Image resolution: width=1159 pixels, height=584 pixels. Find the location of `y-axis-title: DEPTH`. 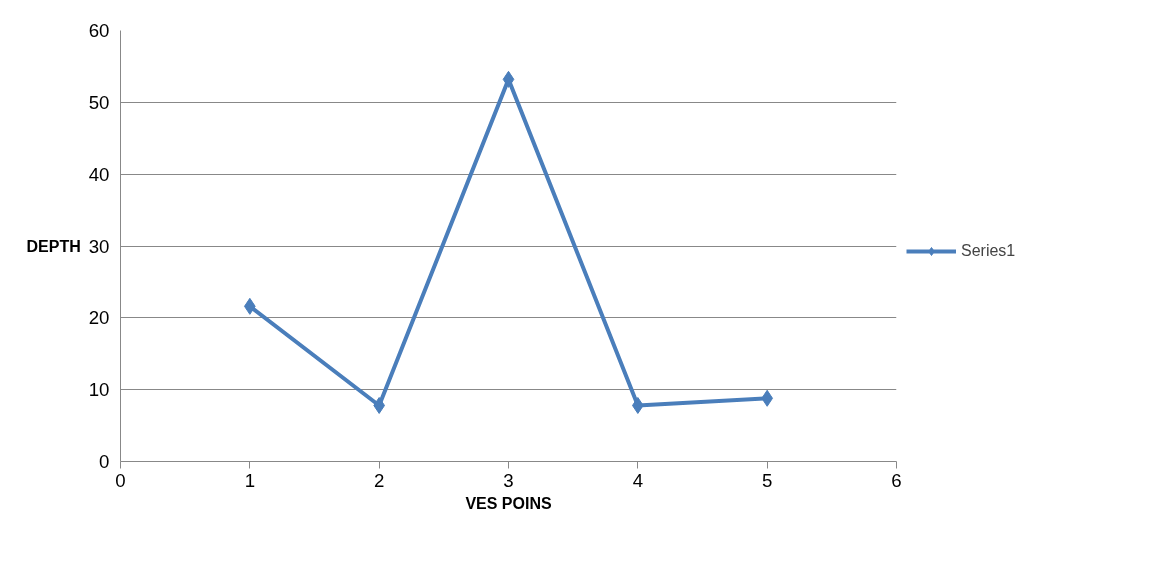

y-axis-title: DEPTH is located at coordinates (53, 246).